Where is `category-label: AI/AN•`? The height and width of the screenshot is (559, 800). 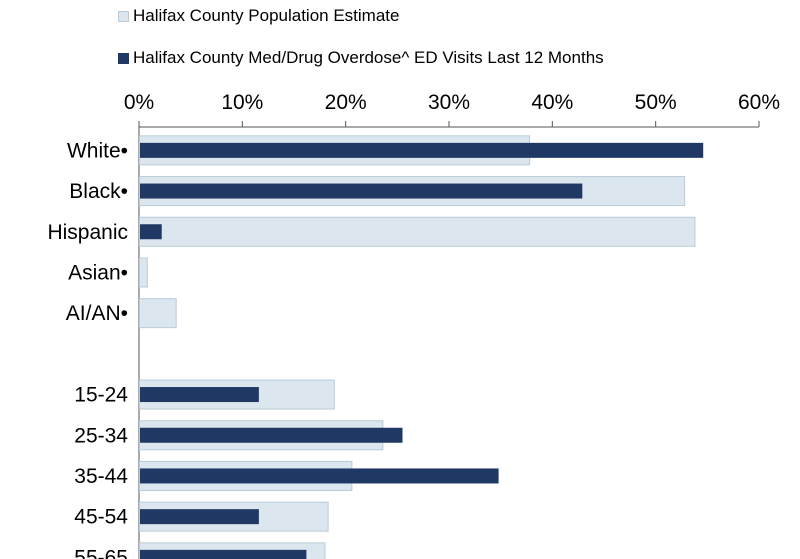 category-label: AI/AN• is located at coordinates (97, 313).